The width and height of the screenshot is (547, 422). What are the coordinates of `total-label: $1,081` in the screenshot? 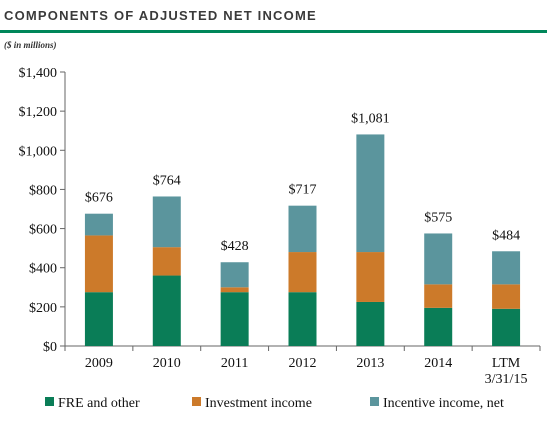 It's located at (370, 118).